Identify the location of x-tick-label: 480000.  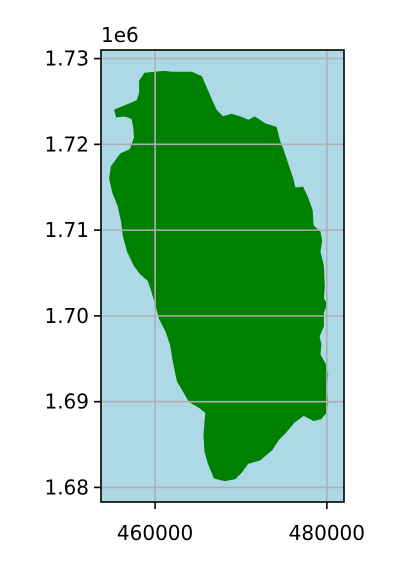
(327, 533).